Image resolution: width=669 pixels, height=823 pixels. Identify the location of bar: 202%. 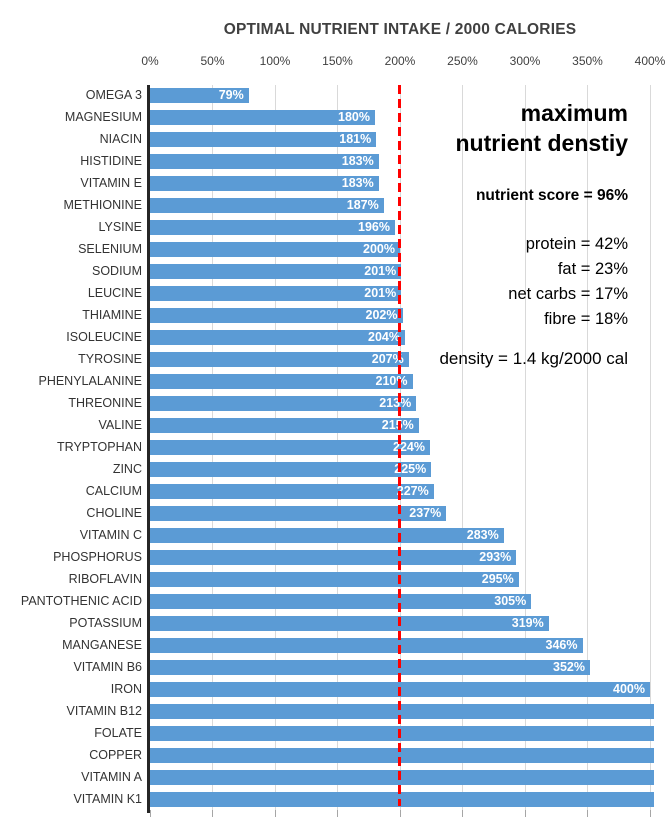
(276, 315).